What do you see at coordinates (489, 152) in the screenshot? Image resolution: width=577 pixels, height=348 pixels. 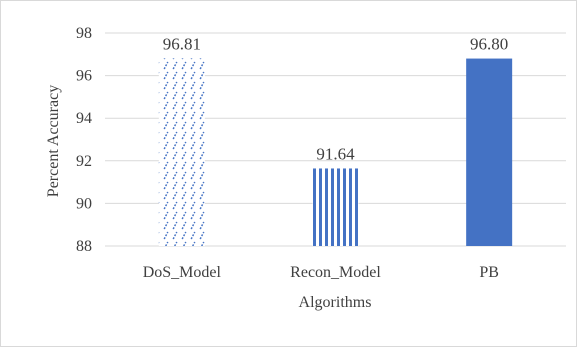 I see `bar-pb` at bounding box center [489, 152].